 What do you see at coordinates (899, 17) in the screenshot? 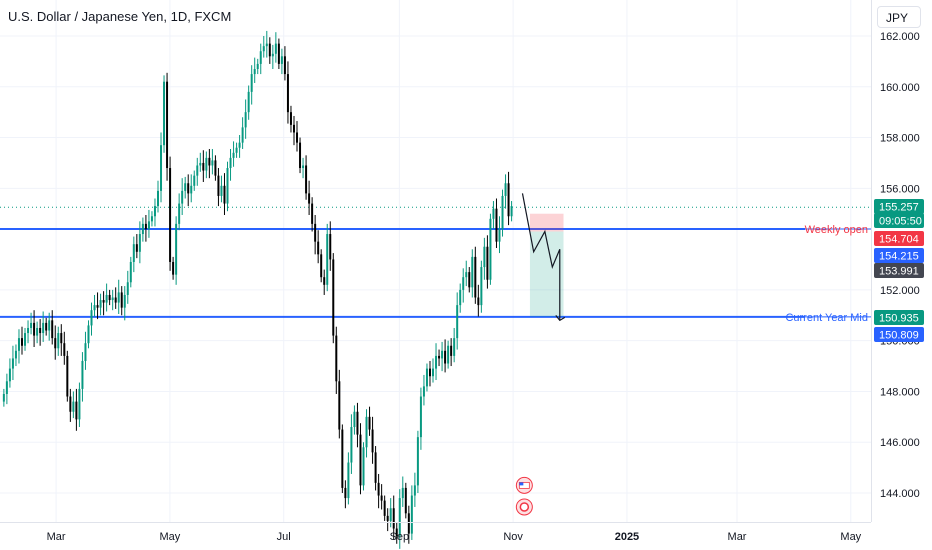
I see `currency-button: JPY` at bounding box center [899, 17].